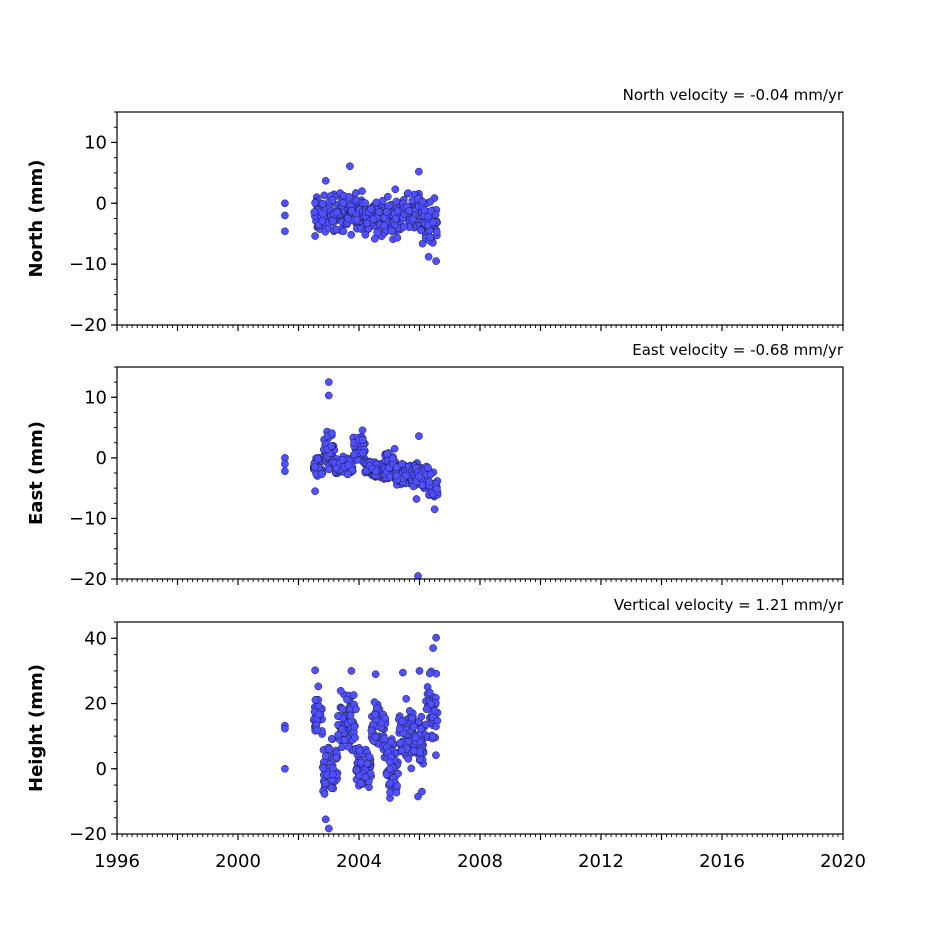 This screenshot has width=937, height=937. What do you see at coordinates (238, 861) in the screenshot?
I see `x-tick-label: 2000` at bounding box center [238, 861].